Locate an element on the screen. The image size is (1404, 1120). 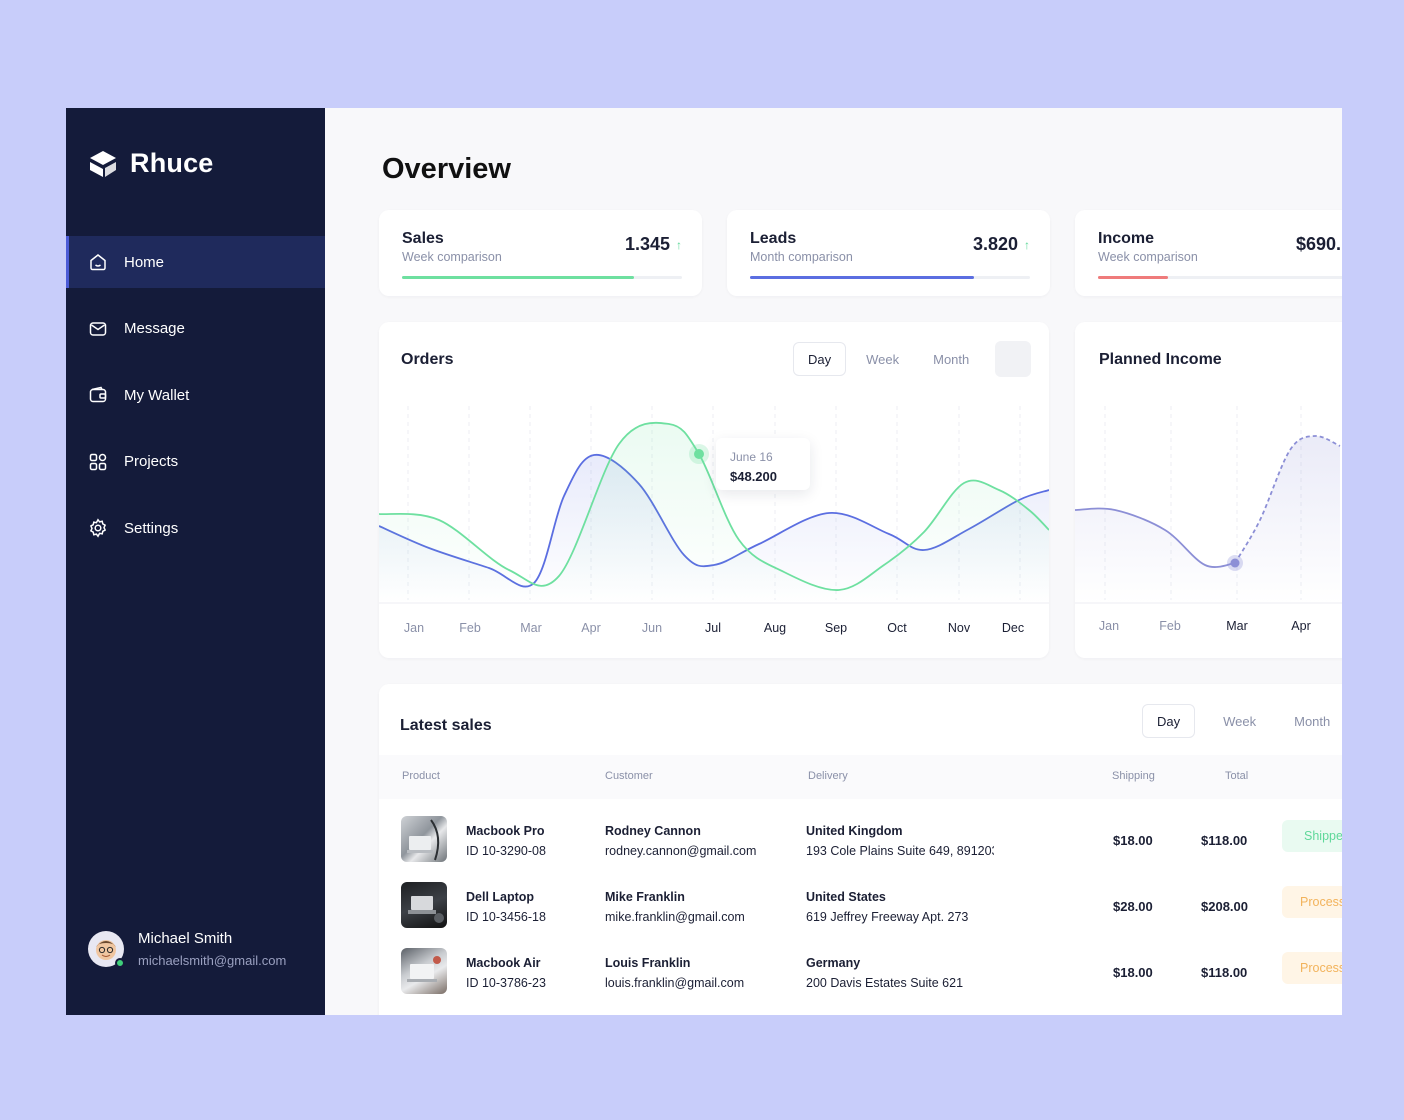
delivery-country: United States is located at coordinates (846, 897).